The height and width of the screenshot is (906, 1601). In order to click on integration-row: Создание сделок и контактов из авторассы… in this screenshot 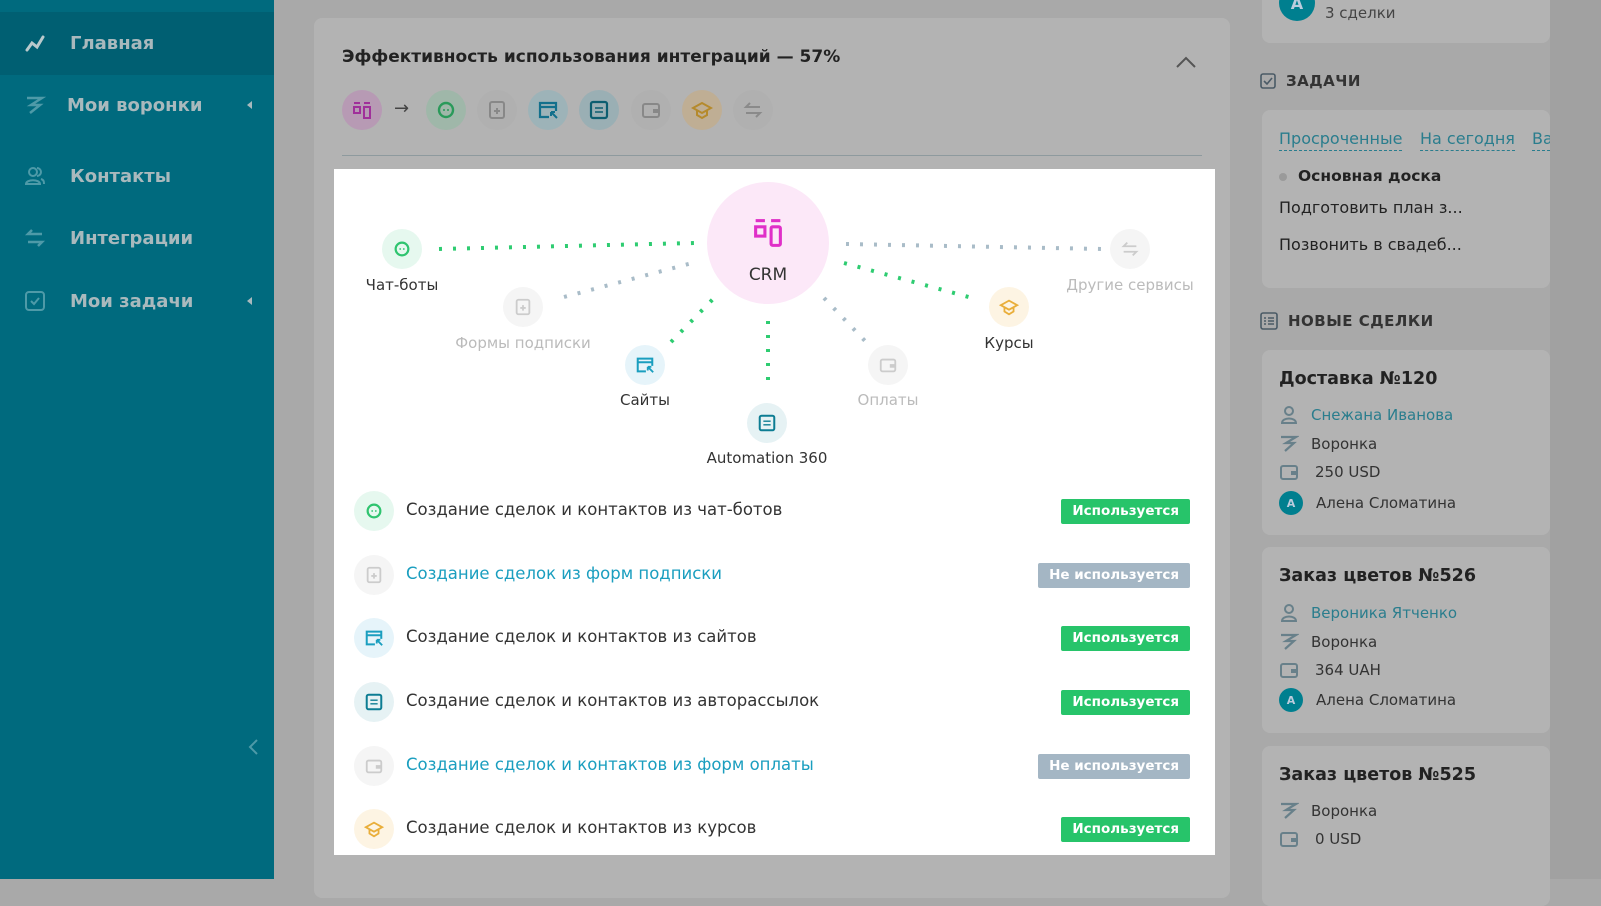, I will do `click(772, 702)`.